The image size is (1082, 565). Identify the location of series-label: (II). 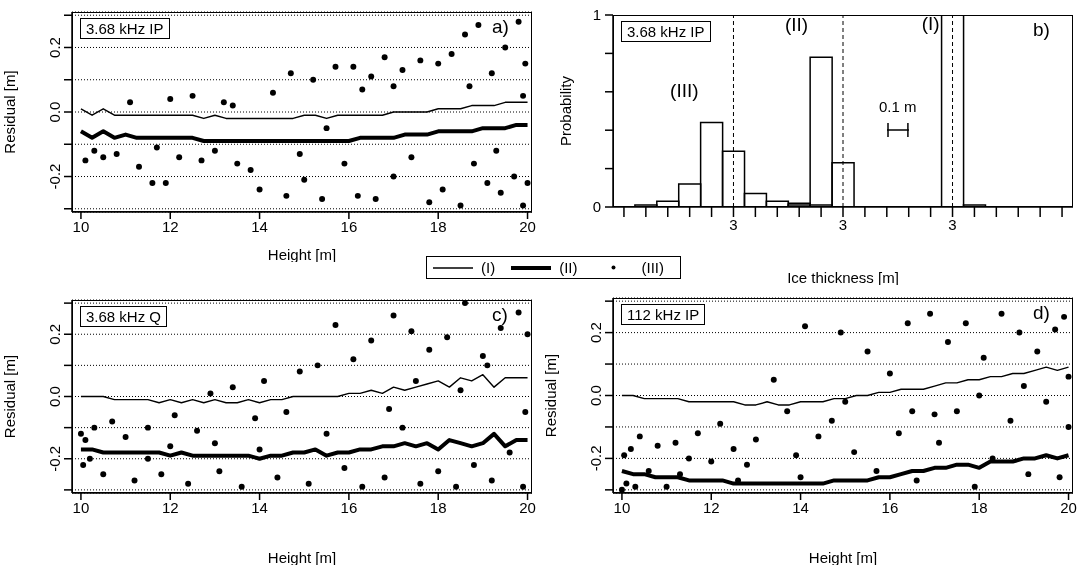
(796, 25).